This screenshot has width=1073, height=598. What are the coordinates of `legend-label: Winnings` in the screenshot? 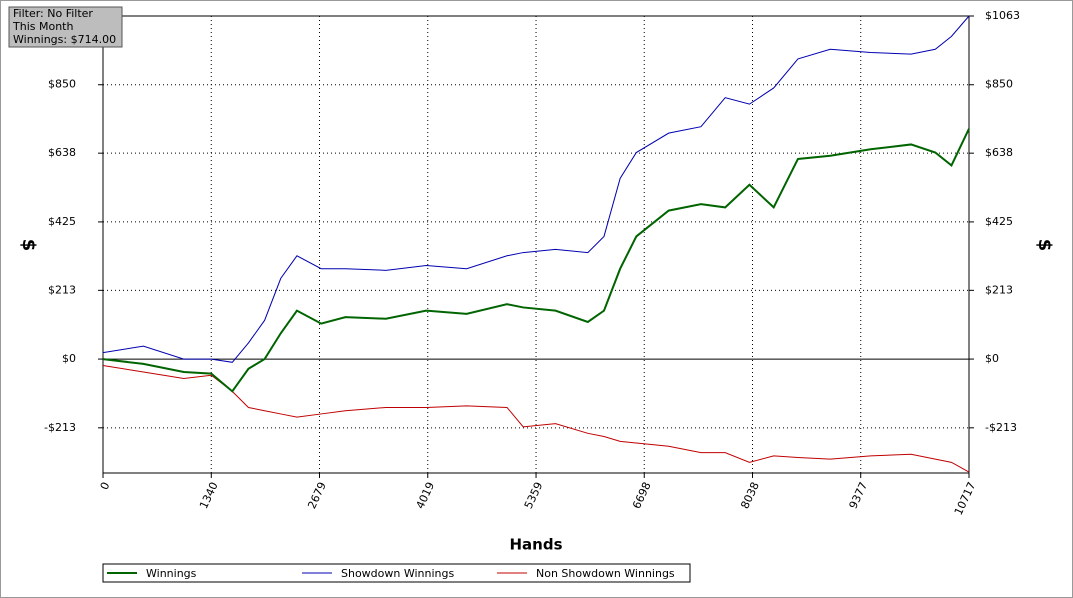 It's located at (171, 573).